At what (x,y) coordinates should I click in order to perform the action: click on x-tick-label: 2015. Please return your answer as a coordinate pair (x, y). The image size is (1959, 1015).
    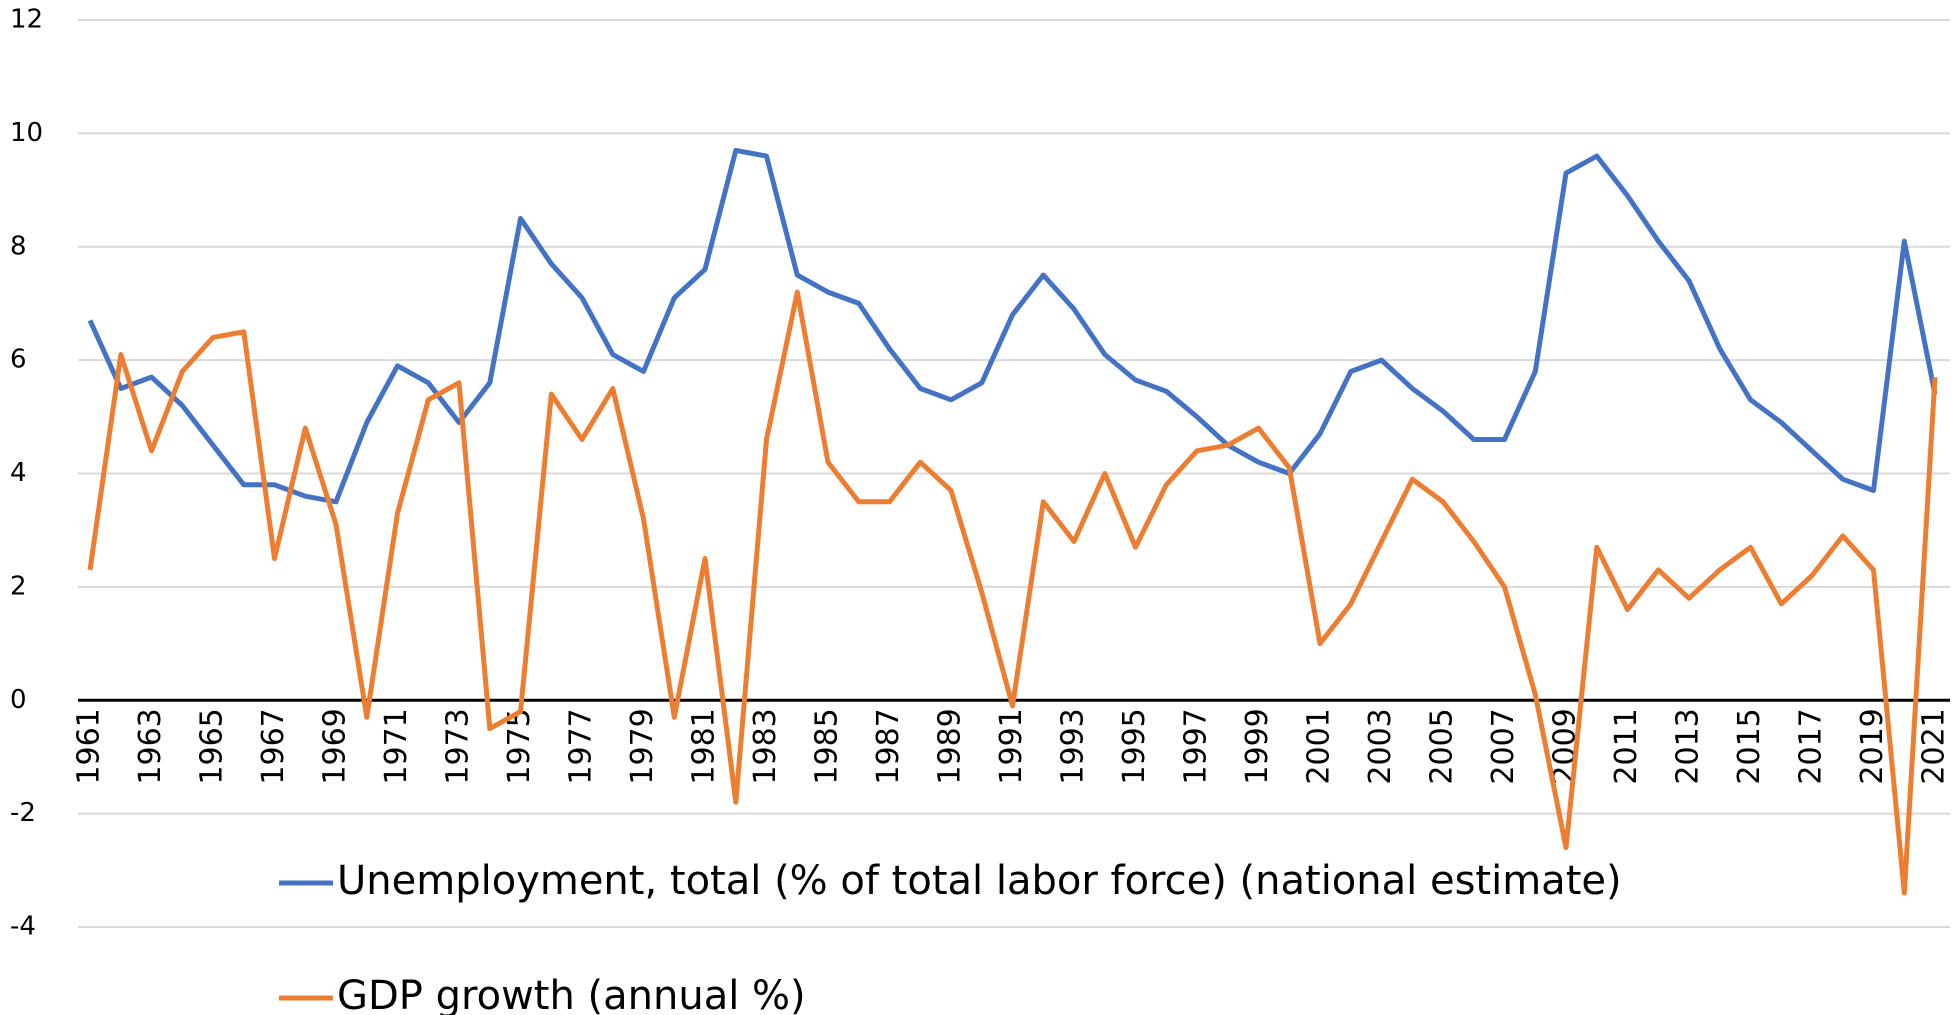
    Looking at the image, I should click on (1749, 746).